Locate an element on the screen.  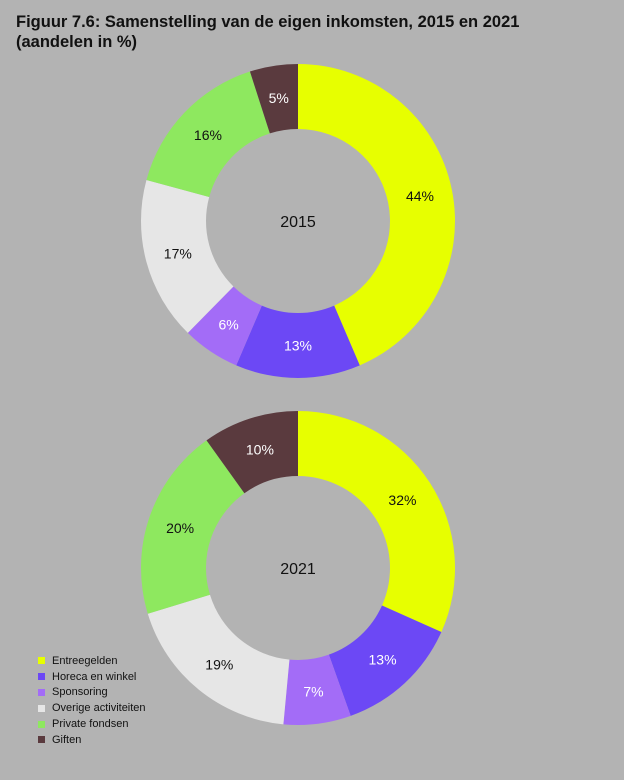
slice-2015-horeca-en-winkel is located at coordinates (298, 342).